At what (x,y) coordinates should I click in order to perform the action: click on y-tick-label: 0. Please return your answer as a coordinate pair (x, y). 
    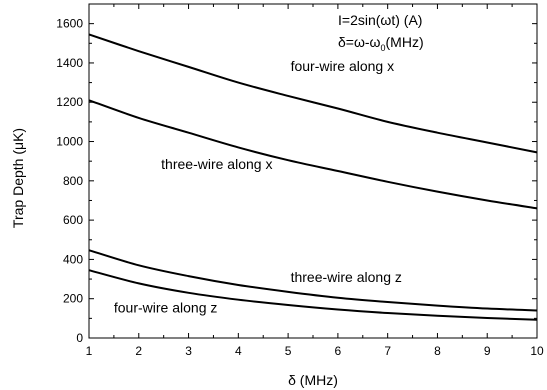
    Looking at the image, I should click on (79, 338).